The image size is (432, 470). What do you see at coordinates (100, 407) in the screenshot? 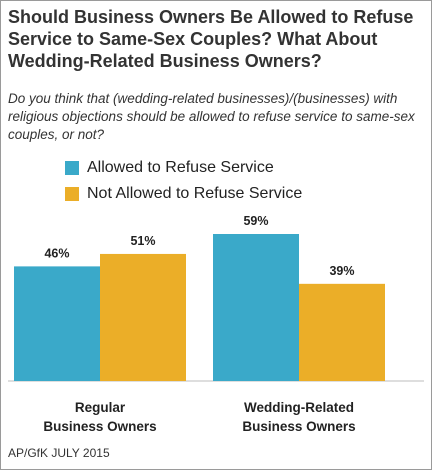
I see `category-label-0-line-0: Regular` at bounding box center [100, 407].